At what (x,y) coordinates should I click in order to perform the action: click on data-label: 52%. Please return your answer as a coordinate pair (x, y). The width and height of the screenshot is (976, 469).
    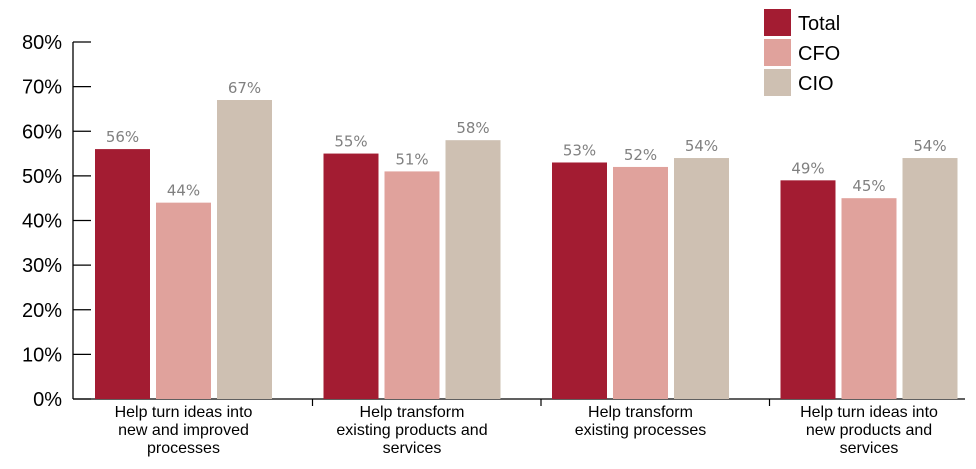
    Looking at the image, I should click on (640, 155).